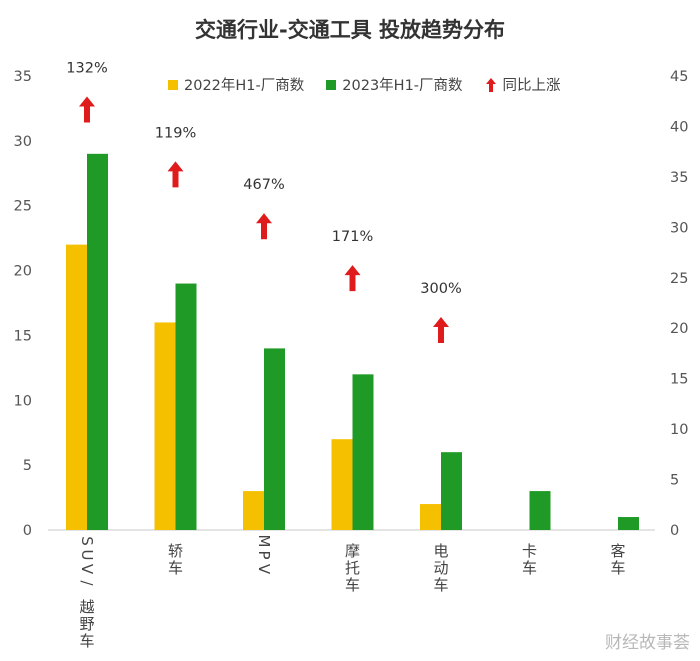  Describe the element at coordinates (86, 68) in the screenshot. I see `growth-label: 132%` at that location.